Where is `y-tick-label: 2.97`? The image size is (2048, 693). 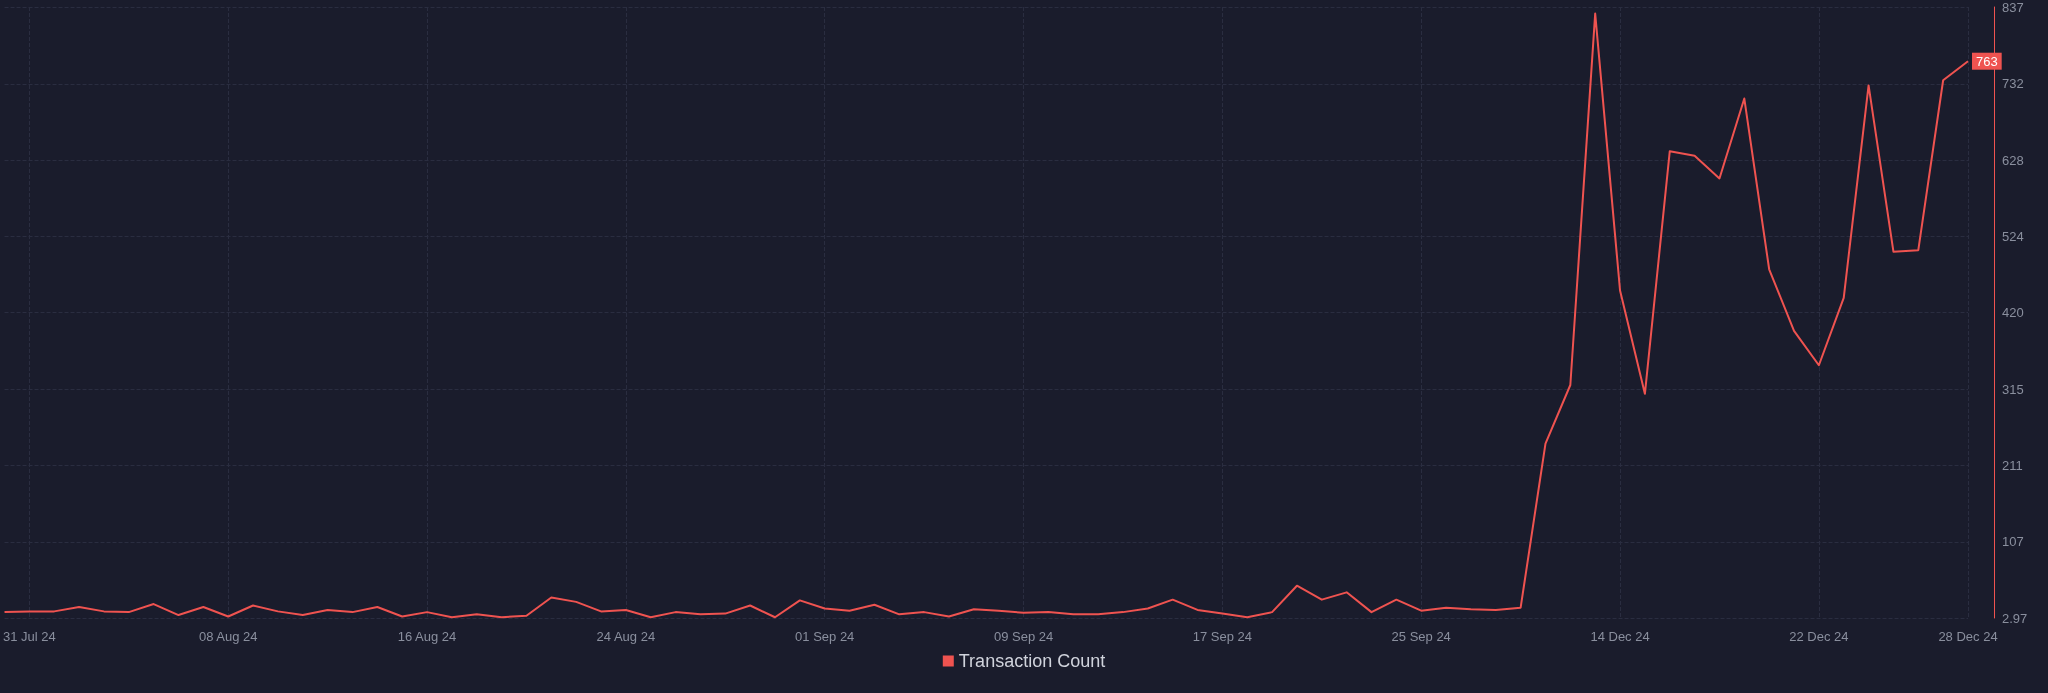 y-tick-label: 2.97 is located at coordinates (2015, 618).